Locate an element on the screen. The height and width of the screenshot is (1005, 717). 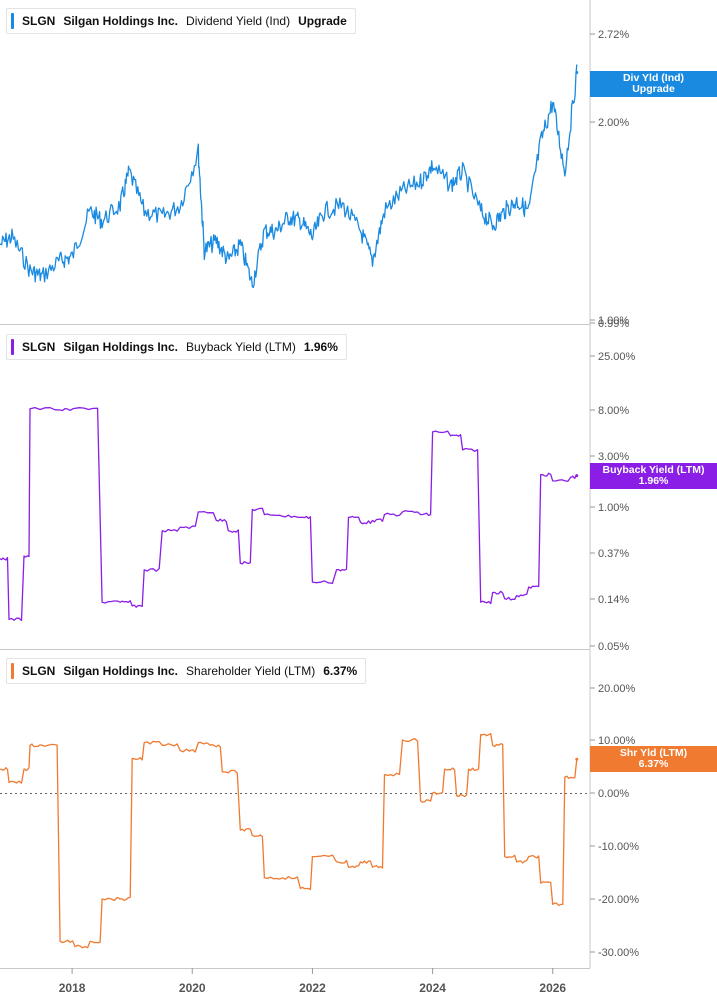
x-tick-label: 2018 is located at coordinates (72, 988).